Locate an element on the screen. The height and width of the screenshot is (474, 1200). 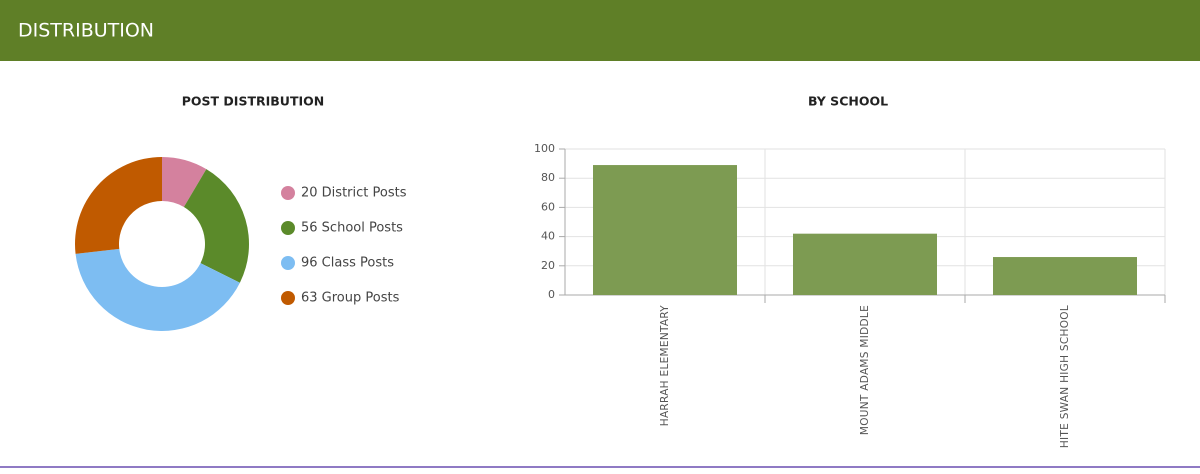
legend-label: 20 District Posts is located at coordinates (354, 193).